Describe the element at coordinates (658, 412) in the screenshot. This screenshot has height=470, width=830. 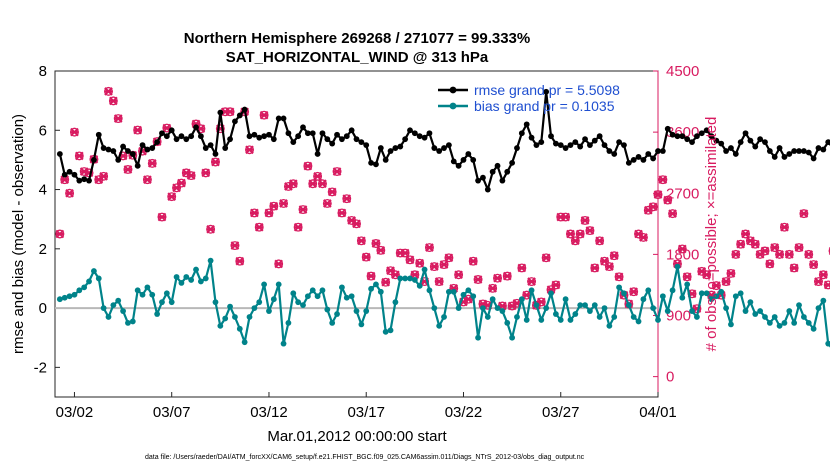
I see `x-tick-label: 04/01` at that location.